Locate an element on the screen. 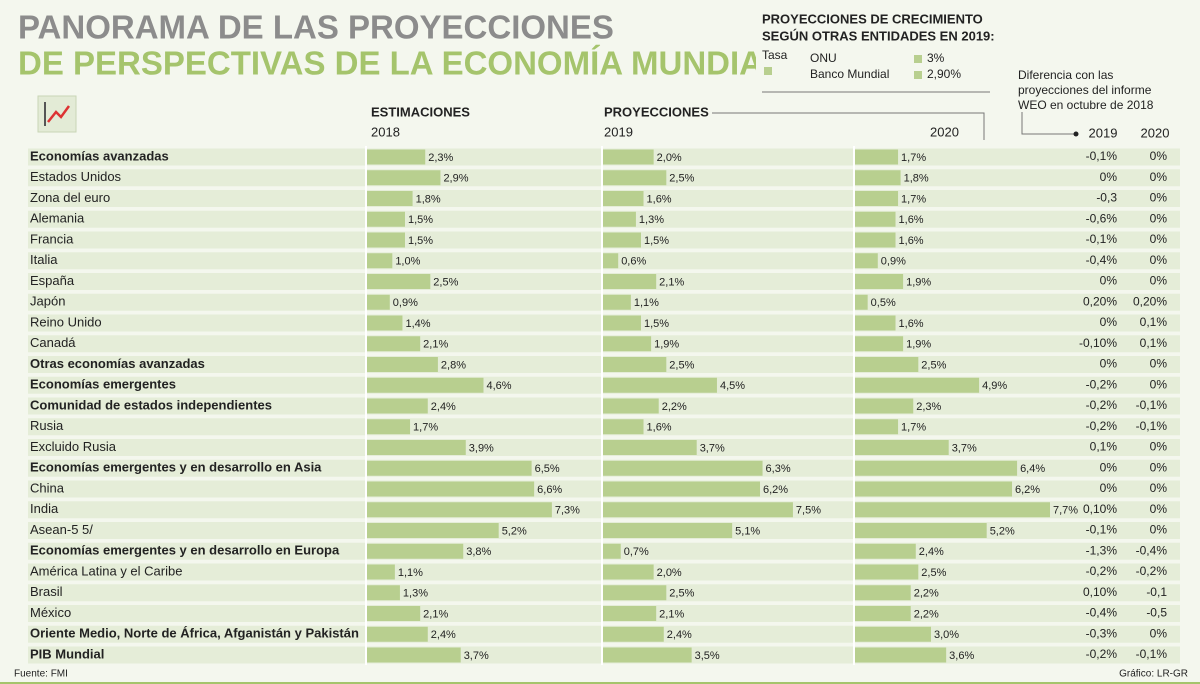  row-label: Reino Unido is located at coordinates (66, 321).